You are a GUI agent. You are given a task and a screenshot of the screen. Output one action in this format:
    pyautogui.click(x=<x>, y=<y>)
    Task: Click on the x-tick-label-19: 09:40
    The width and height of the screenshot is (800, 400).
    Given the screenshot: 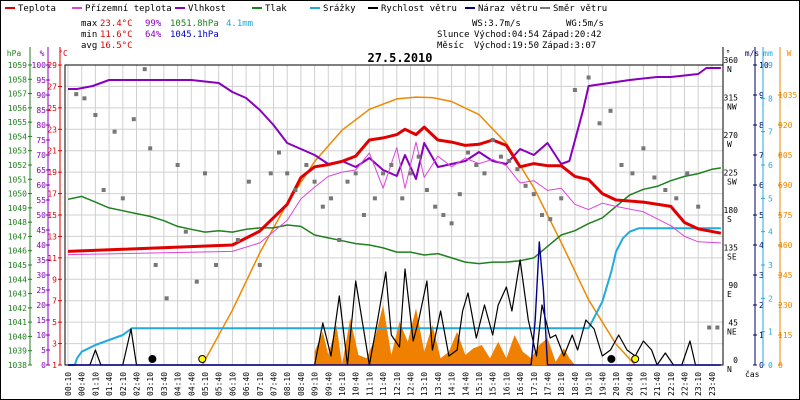 What is the action you would take?
    pyautogui.click(x=328, y=384)
    